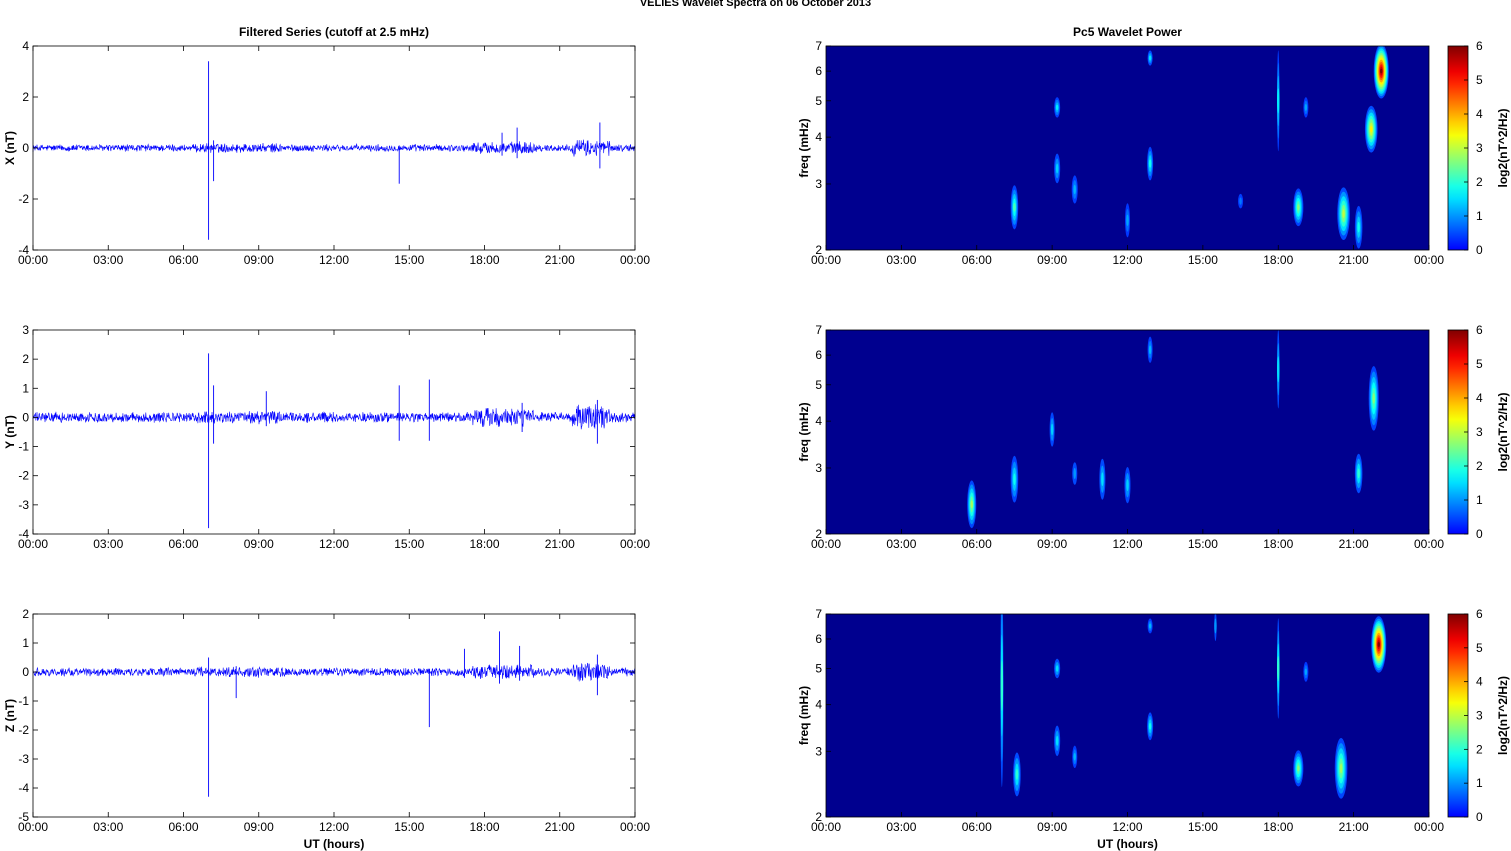  What do you see at coordinates (259, 827) in the screenshot?
I see `filtered-z-xtick-label: 09:00` at bounding box center [259, 827].